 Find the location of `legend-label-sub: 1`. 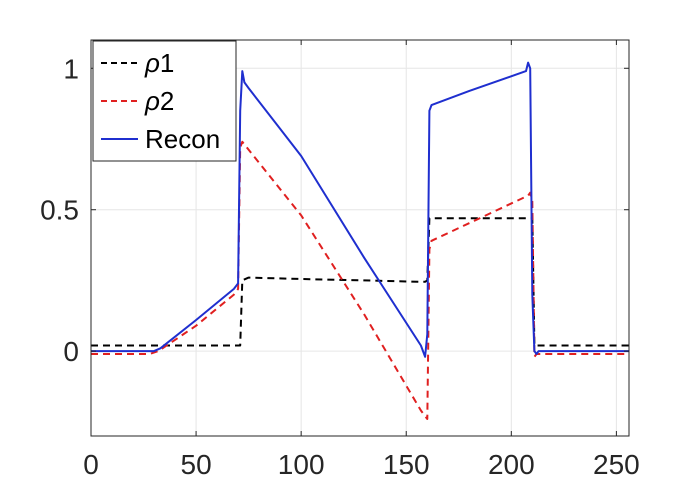

legend-label-sub: 1 is located at coordinates (167, 63).